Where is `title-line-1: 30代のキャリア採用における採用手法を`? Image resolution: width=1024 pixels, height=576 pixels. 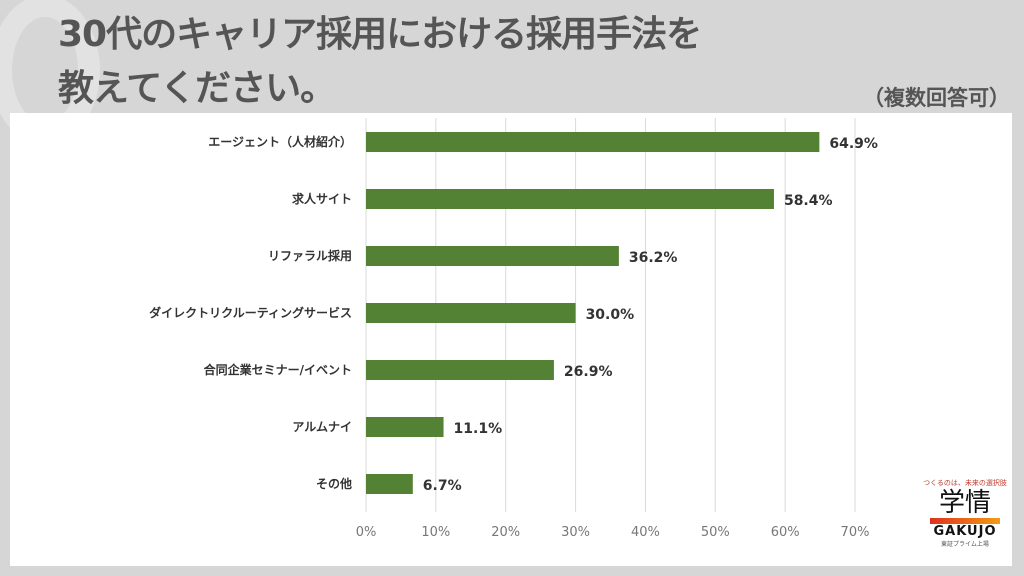 title-line-1: 30代のキャリア採用における採用手法を is located at coordinates (380, 34).